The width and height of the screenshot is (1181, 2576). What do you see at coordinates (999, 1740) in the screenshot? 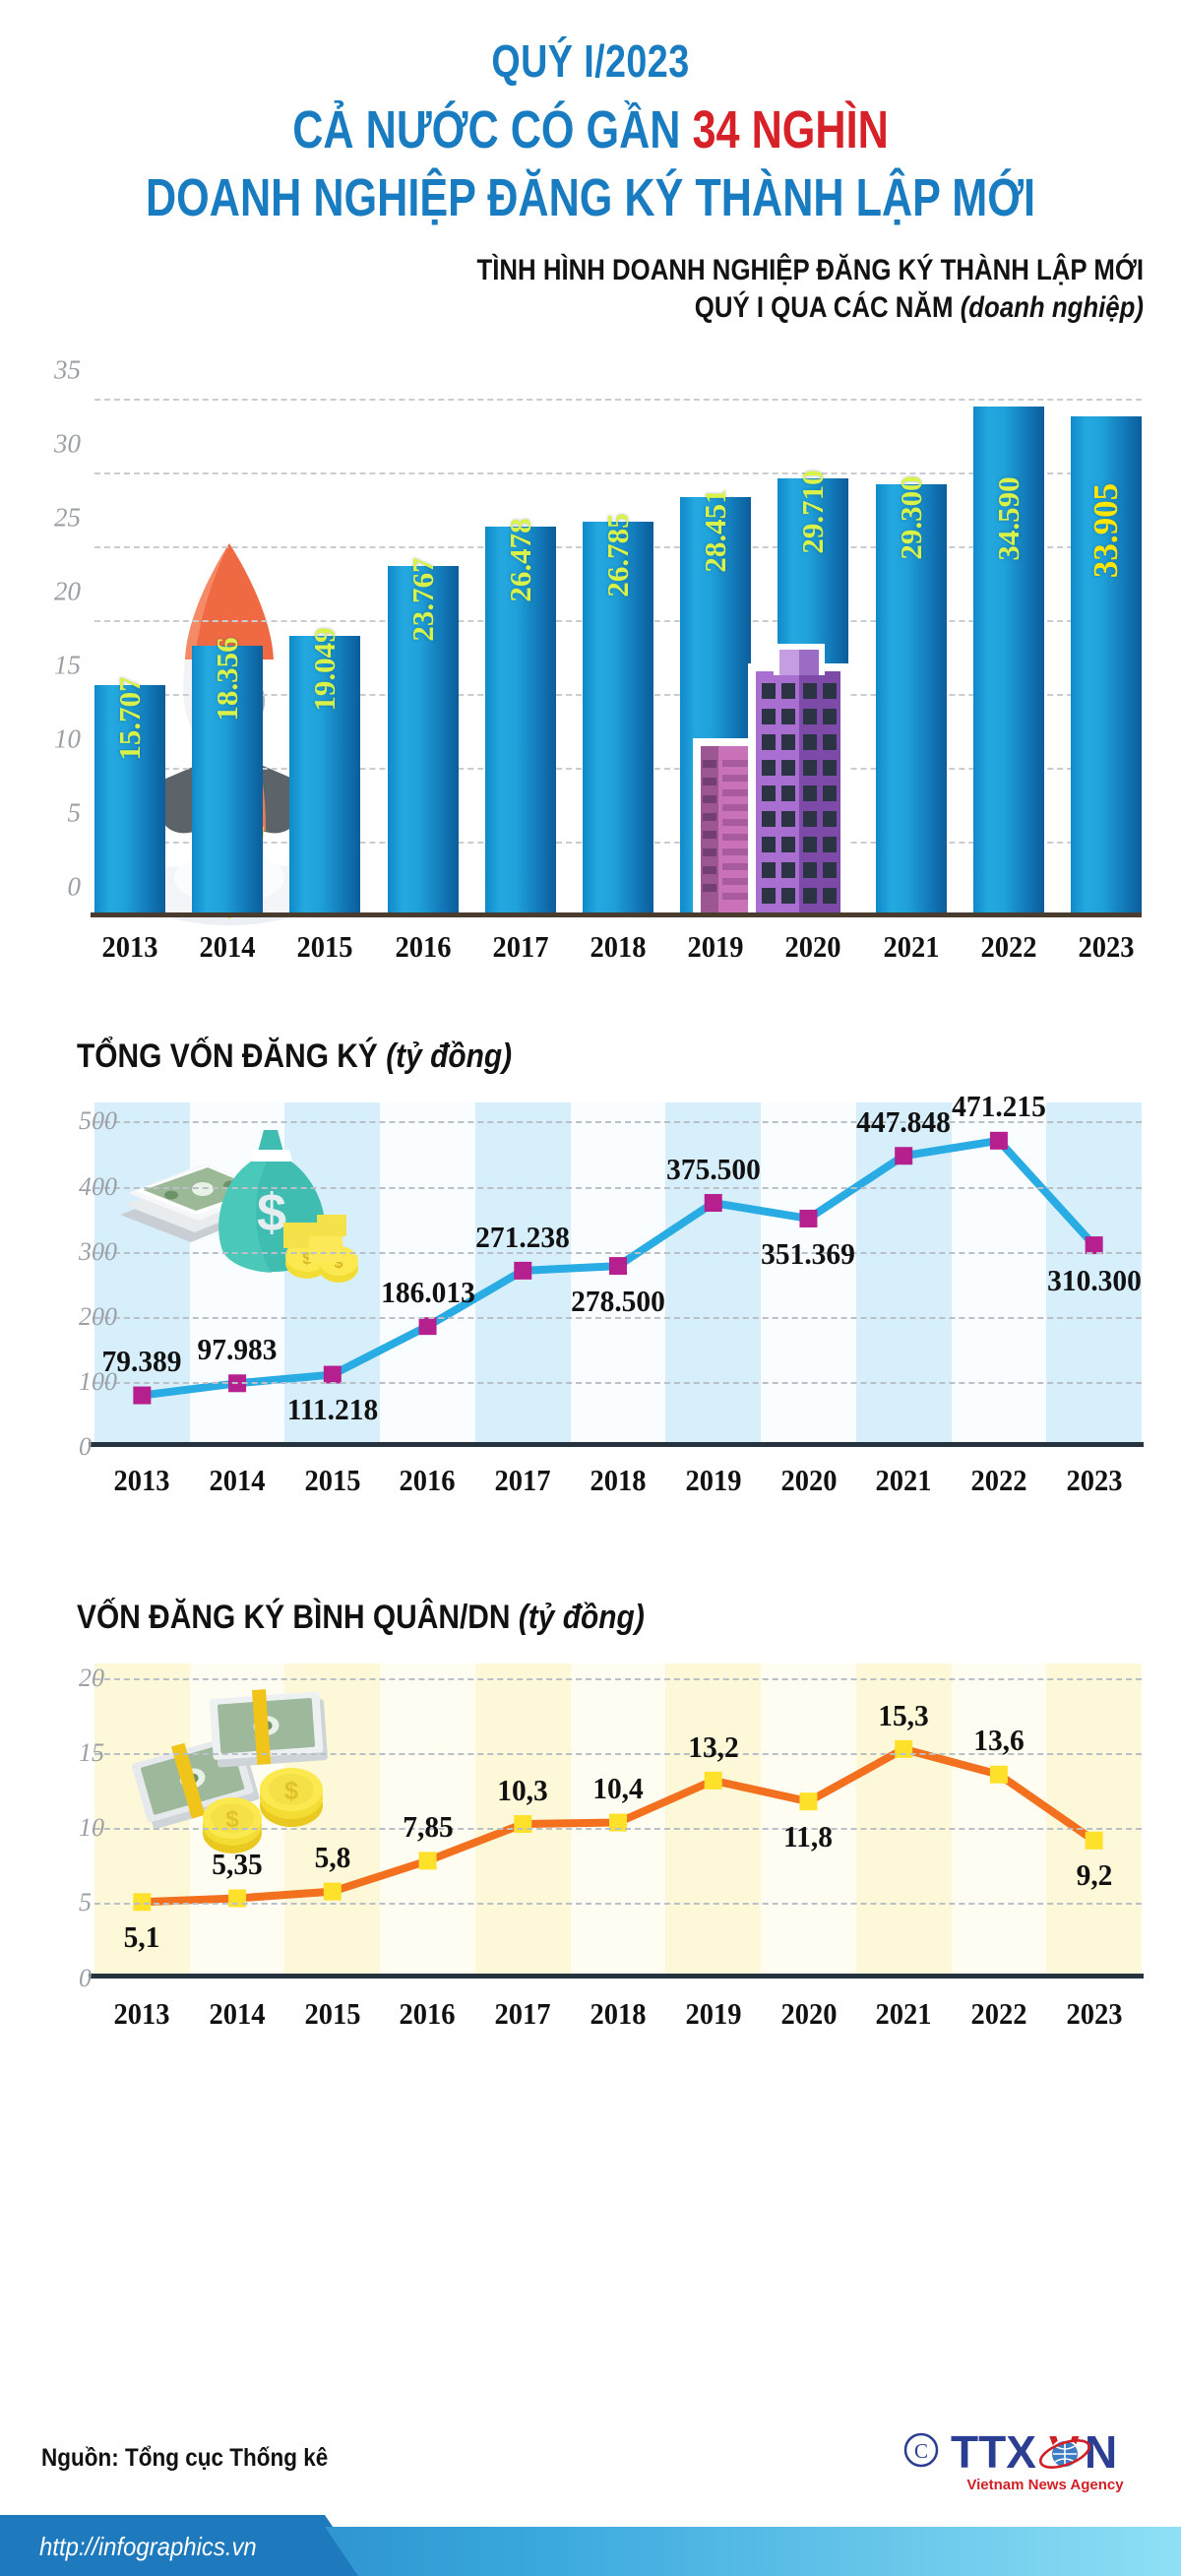
I see `chart-3-point-value: 13,6` at bounding box center [999, 1740].